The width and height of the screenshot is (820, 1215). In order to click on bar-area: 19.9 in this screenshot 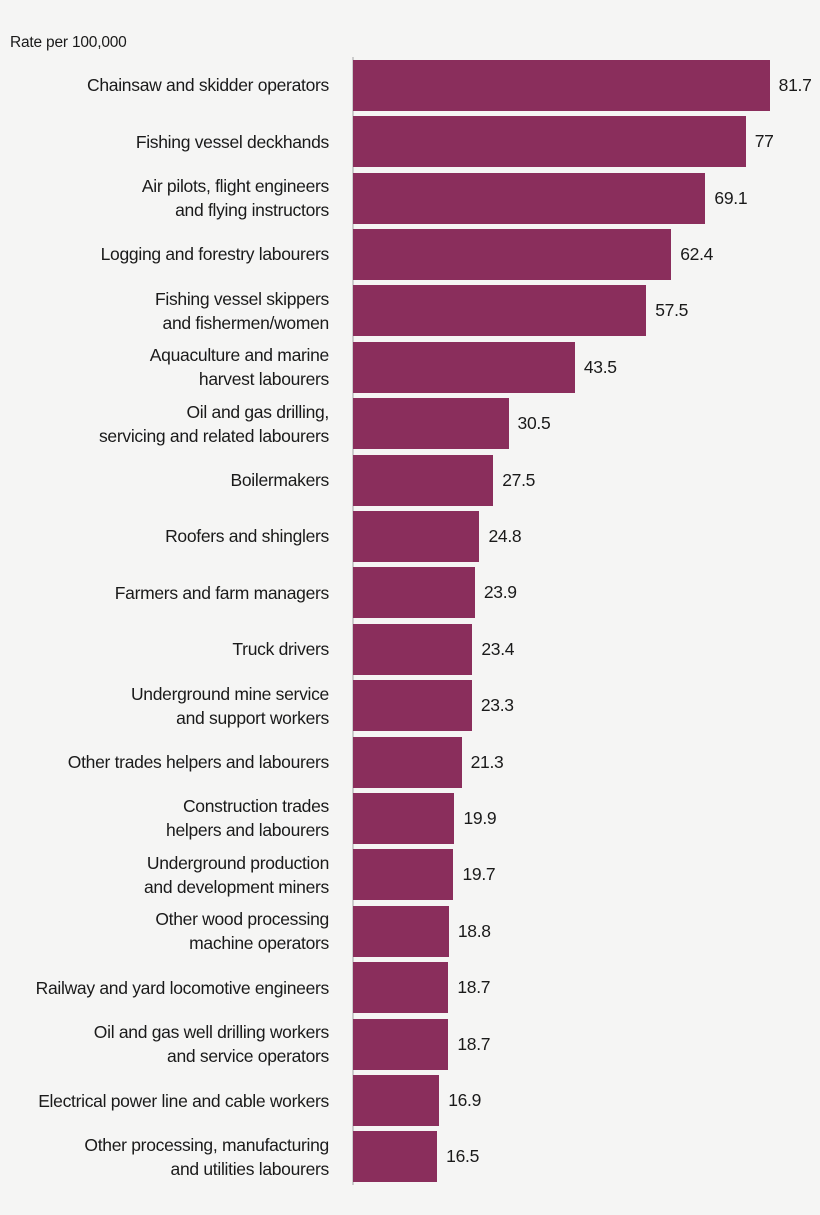, I will do `click(580, 818)`.